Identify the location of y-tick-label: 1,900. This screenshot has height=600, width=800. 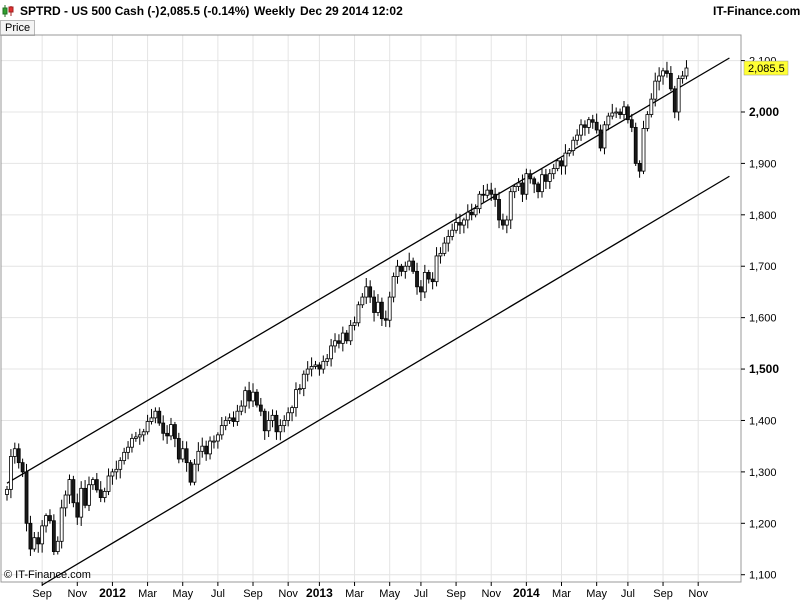
(763, 164).